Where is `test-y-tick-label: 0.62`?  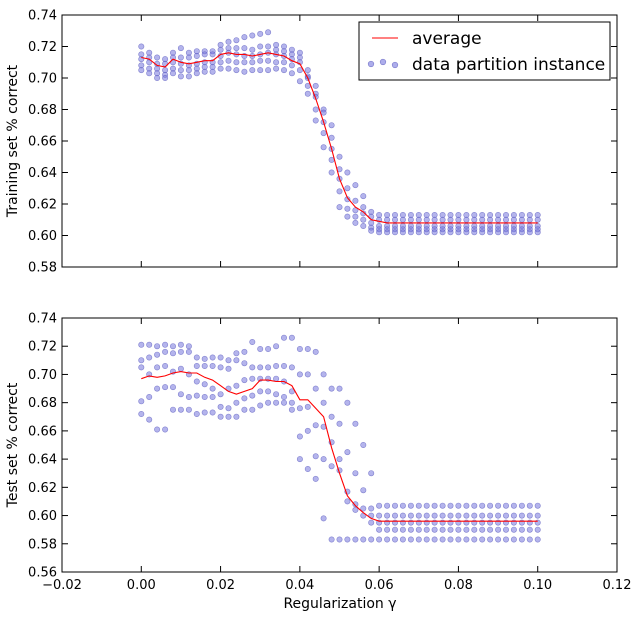
test-y-tick-label: 0.62 is located at coordinates (42, 488).